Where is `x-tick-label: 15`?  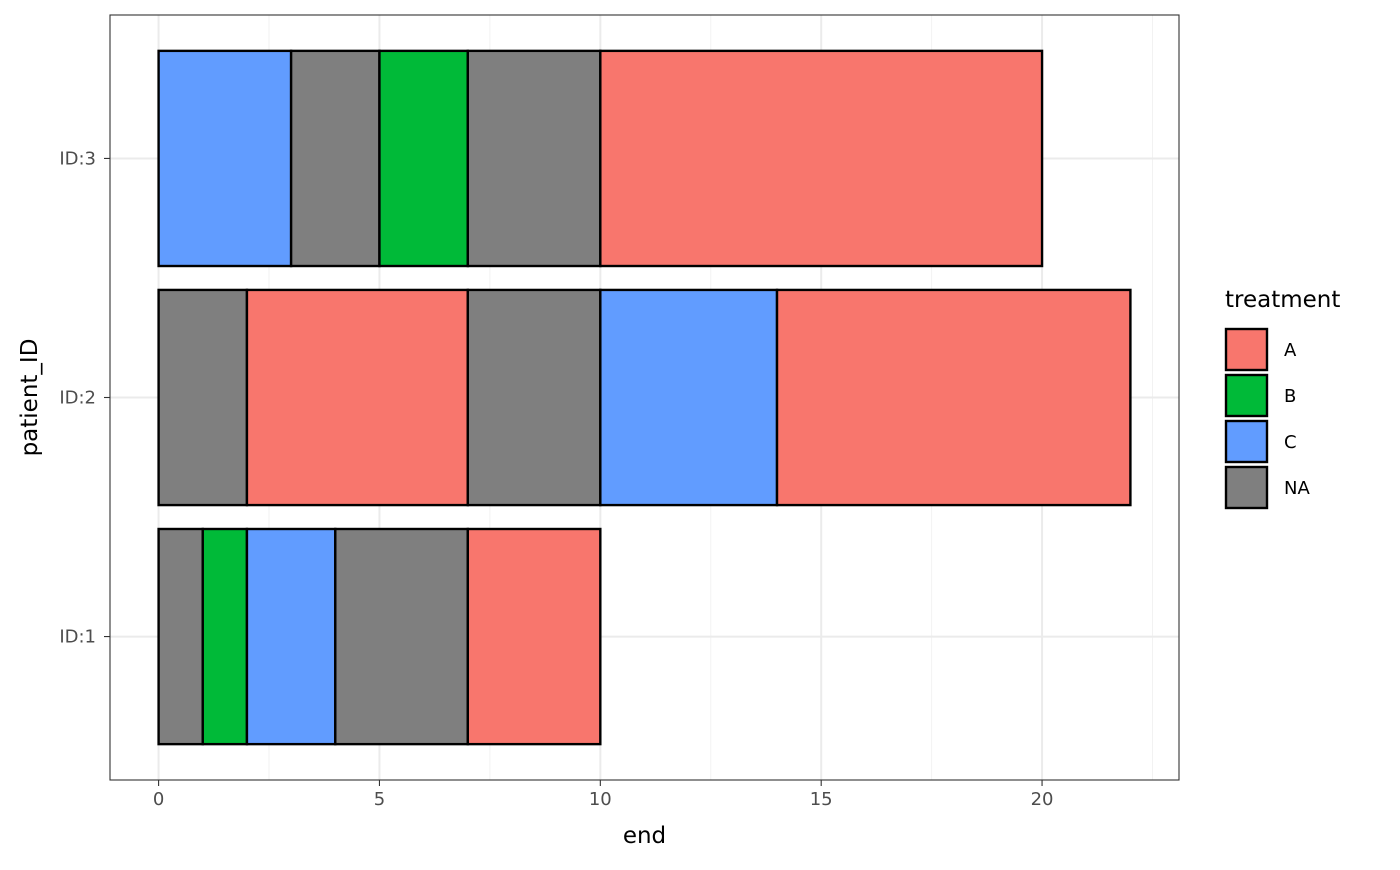
x-tick-label: 15 is located at coordinates (821, 799).